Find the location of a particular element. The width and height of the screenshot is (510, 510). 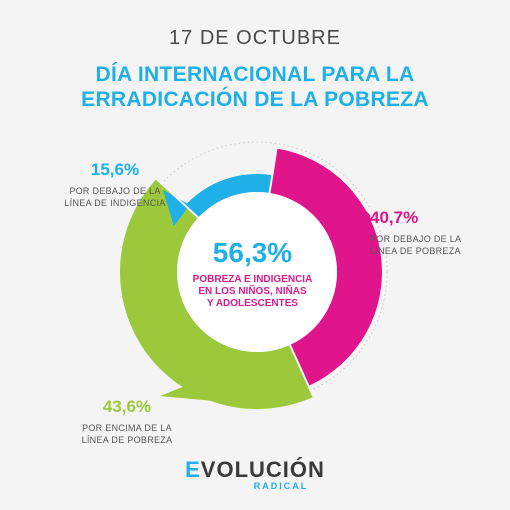

slice-label-pink: 40,7% POR DEBAJO DE LA LÍNEA DE POBREZA is located at coordinates (430, 232).